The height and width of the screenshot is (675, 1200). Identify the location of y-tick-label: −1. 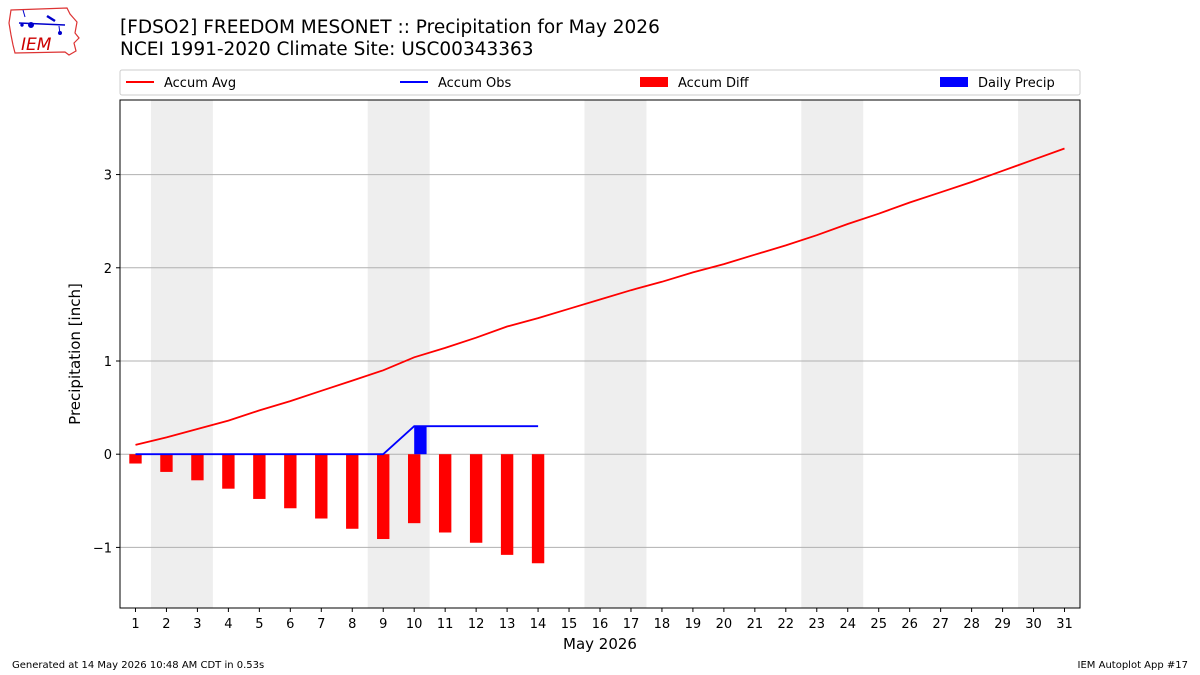
(102, 548).